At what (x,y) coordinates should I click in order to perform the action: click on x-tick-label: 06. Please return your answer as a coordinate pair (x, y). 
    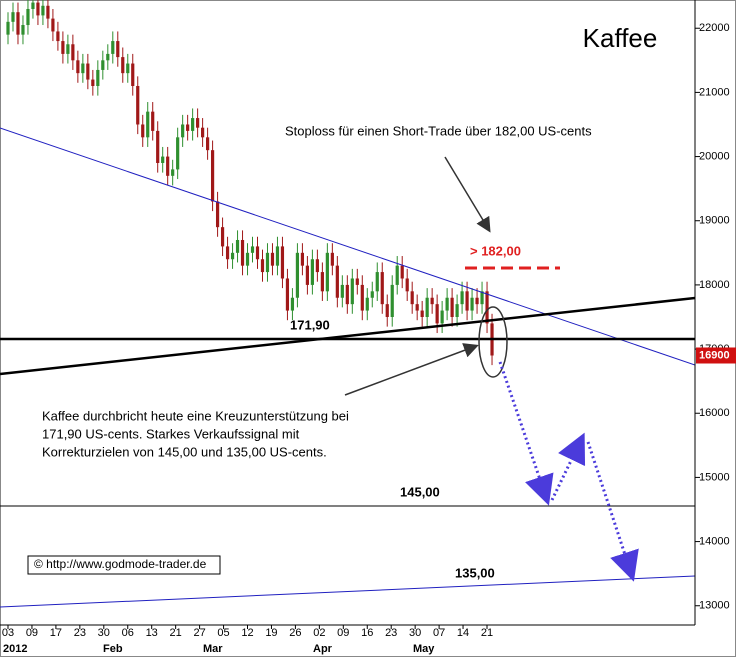
    Looking at the image, I should click on (128, 633).